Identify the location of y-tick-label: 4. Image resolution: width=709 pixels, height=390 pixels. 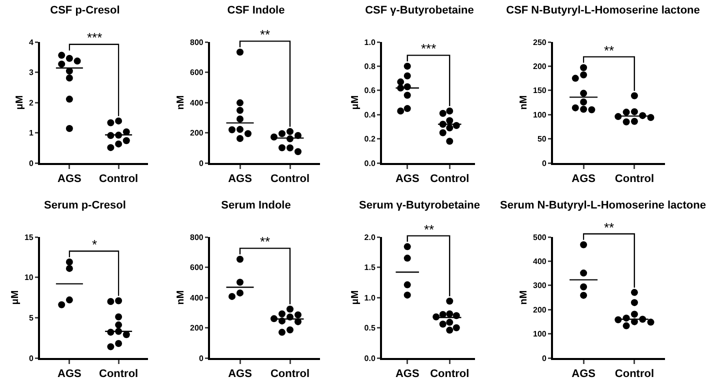
(31, 42).